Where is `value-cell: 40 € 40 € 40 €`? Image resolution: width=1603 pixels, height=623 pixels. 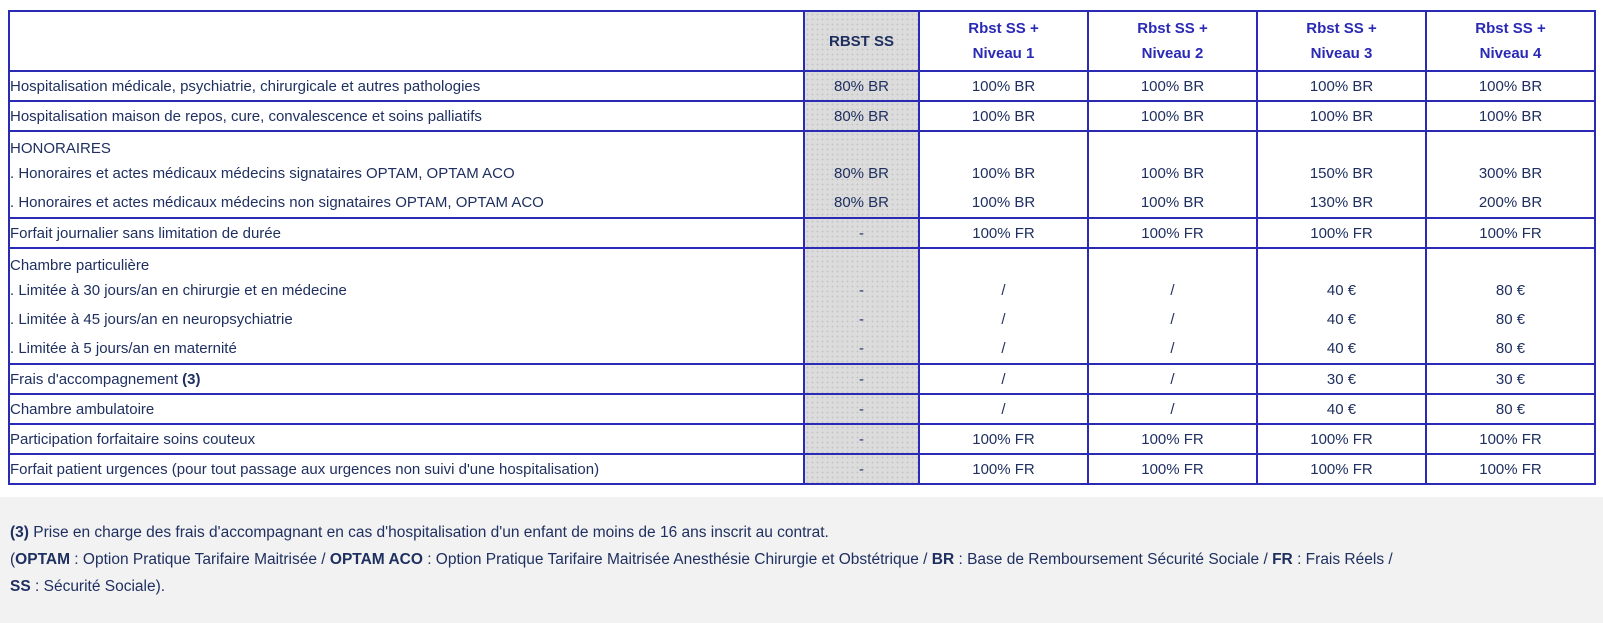
value-cell: 40 € 40 € 40 € is located at coordinates (1341, 306).